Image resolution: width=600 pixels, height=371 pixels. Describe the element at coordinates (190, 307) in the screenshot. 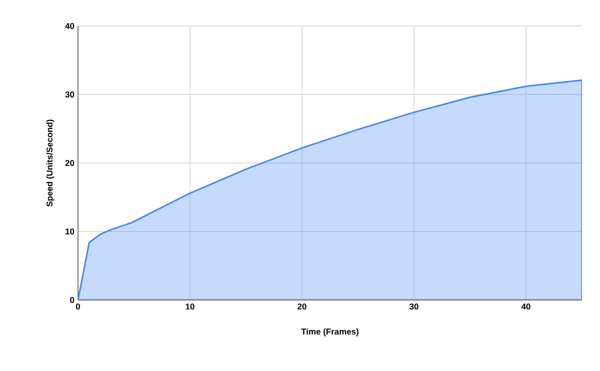

I see `x-tick-label: 10` at that location.